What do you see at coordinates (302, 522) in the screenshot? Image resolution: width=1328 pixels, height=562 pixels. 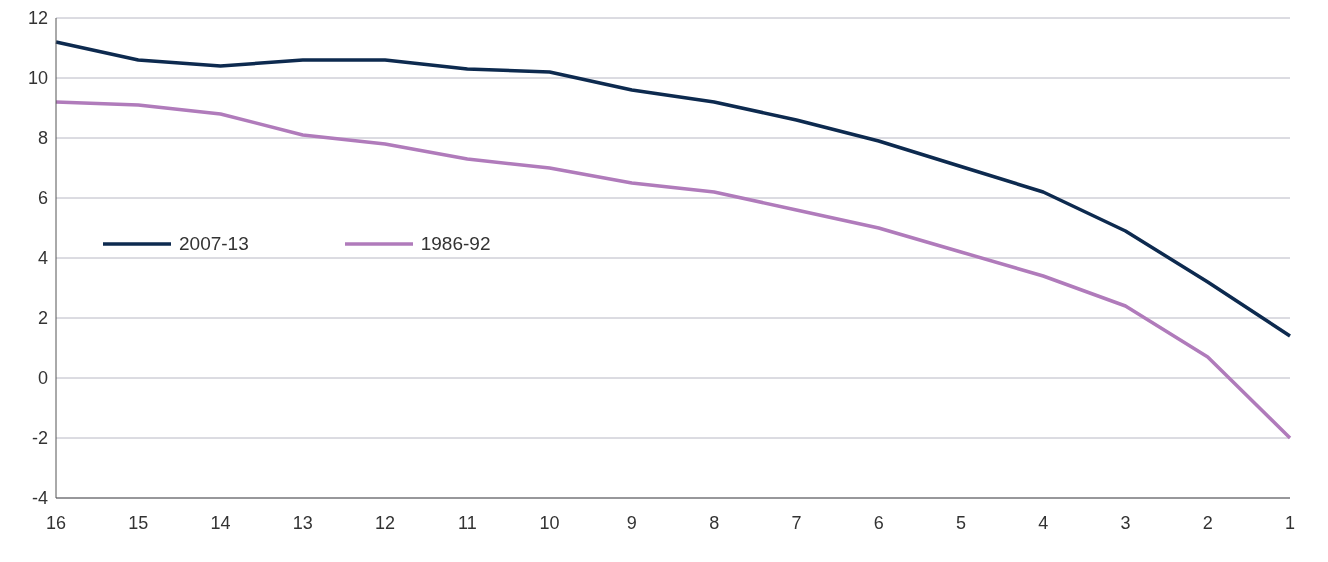 I see `x-tick-label: 13` at bounding box center [302, 522].